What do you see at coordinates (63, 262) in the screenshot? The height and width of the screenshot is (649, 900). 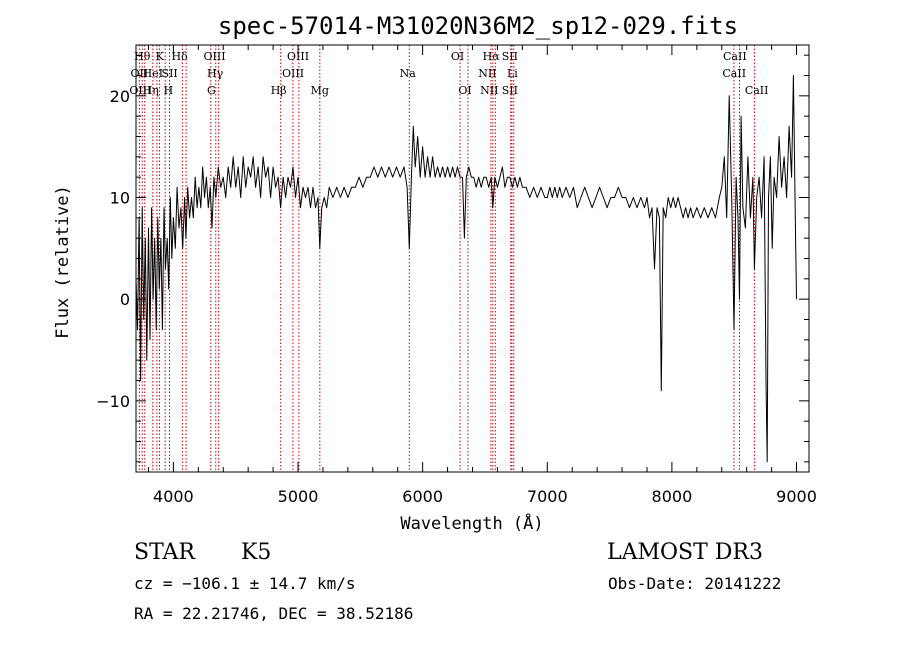 I see `y-axis-label: Flux (relative)` at bounding box center [63, 262].